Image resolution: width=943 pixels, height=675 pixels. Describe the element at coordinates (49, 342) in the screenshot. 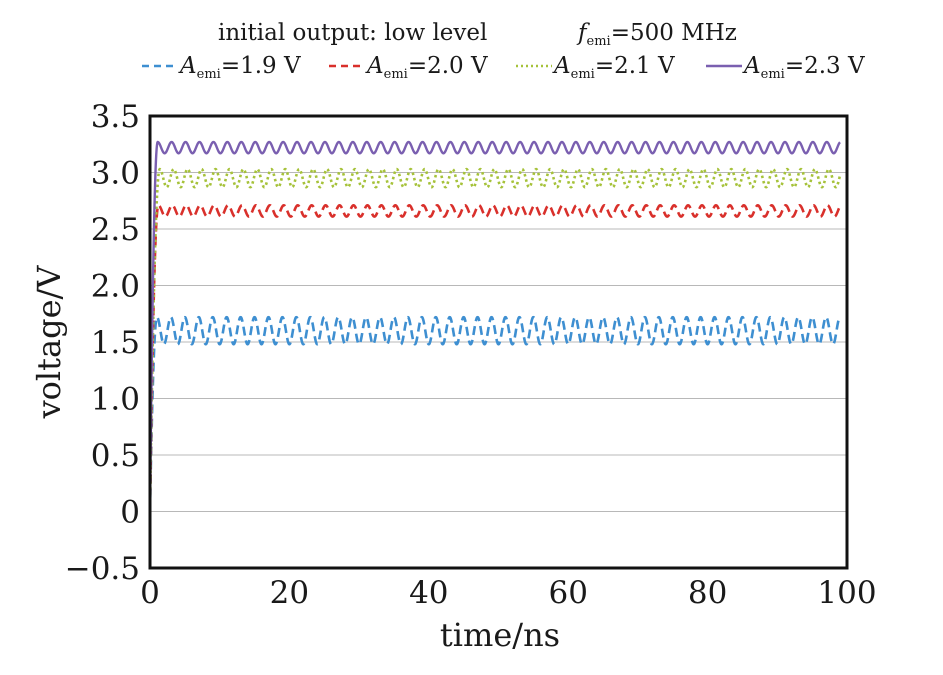

I see `y-axis-label: voltage/V` at that location.